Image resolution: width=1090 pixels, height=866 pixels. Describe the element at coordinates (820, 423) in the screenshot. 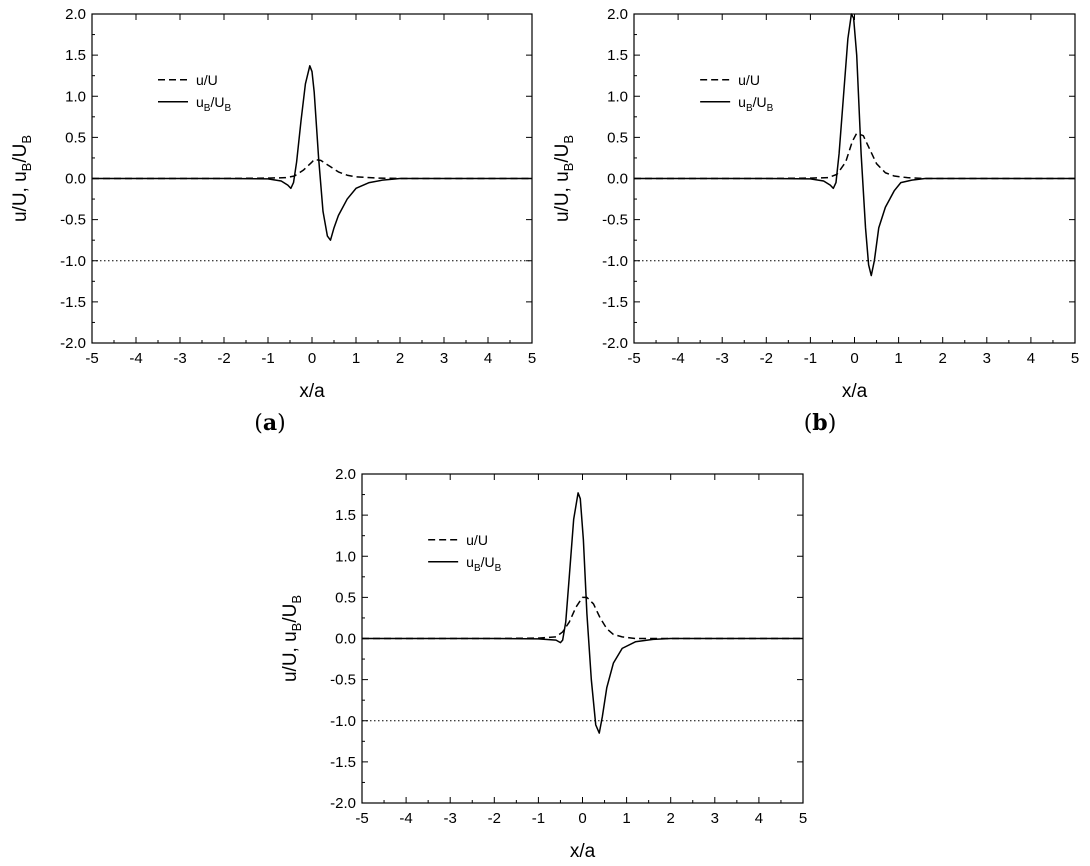

I see `panel-caption: (b)` at that location.